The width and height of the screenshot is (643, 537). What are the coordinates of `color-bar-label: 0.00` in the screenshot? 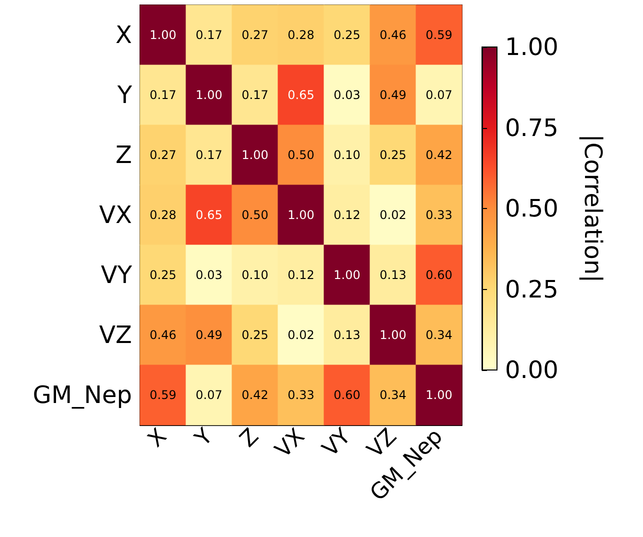 It's located at (531, 370).